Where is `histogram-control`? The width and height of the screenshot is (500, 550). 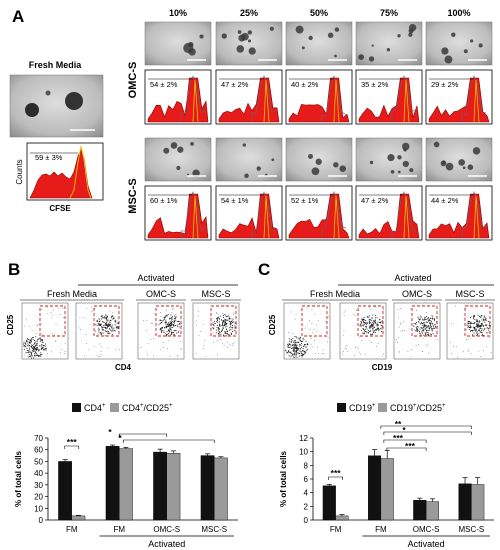 histogram-control is located at coordinates (334, 98).